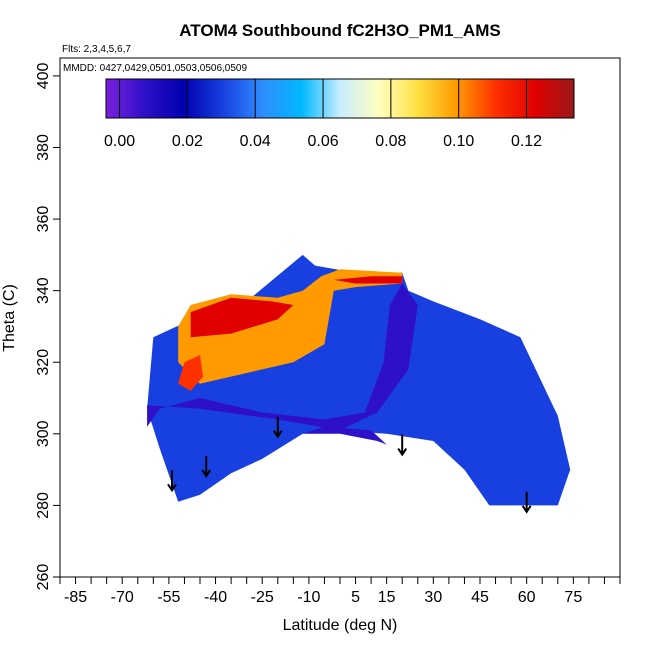 Image resolution: width=650 pixels, height=650 pixels. I want to click on y-tick-label: 280, so click(43, 505).